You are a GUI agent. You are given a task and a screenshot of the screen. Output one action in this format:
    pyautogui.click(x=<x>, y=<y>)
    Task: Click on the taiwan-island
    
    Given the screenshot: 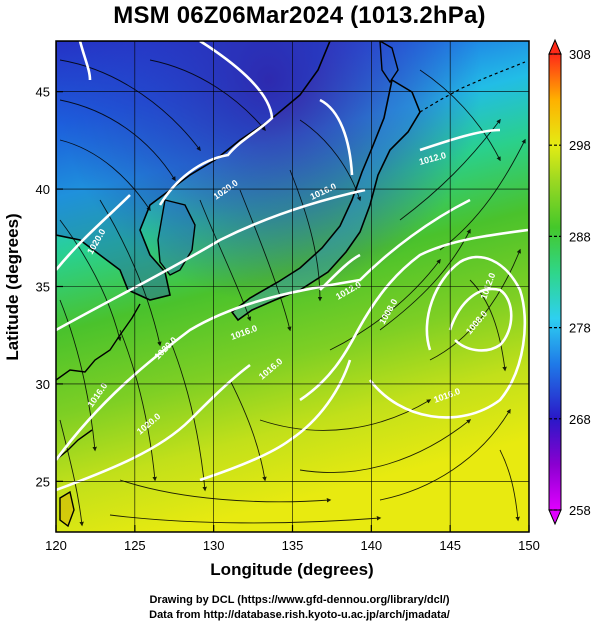 What is the action you would take?
    pyautogui.click(x=67, y=509)
    